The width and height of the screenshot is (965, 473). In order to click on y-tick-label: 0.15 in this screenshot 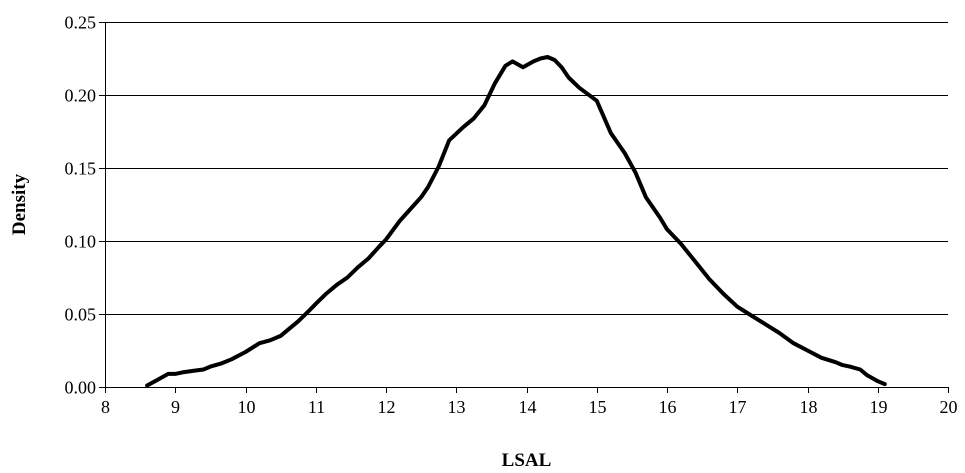, I will do `click(81, 169)`.